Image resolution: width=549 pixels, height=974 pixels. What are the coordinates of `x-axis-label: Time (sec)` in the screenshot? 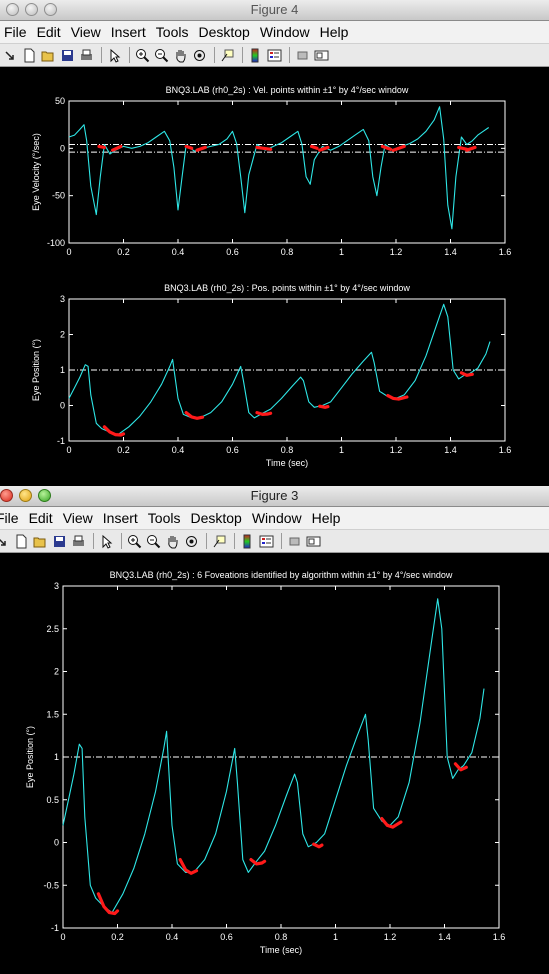 It's located at (287, 463).